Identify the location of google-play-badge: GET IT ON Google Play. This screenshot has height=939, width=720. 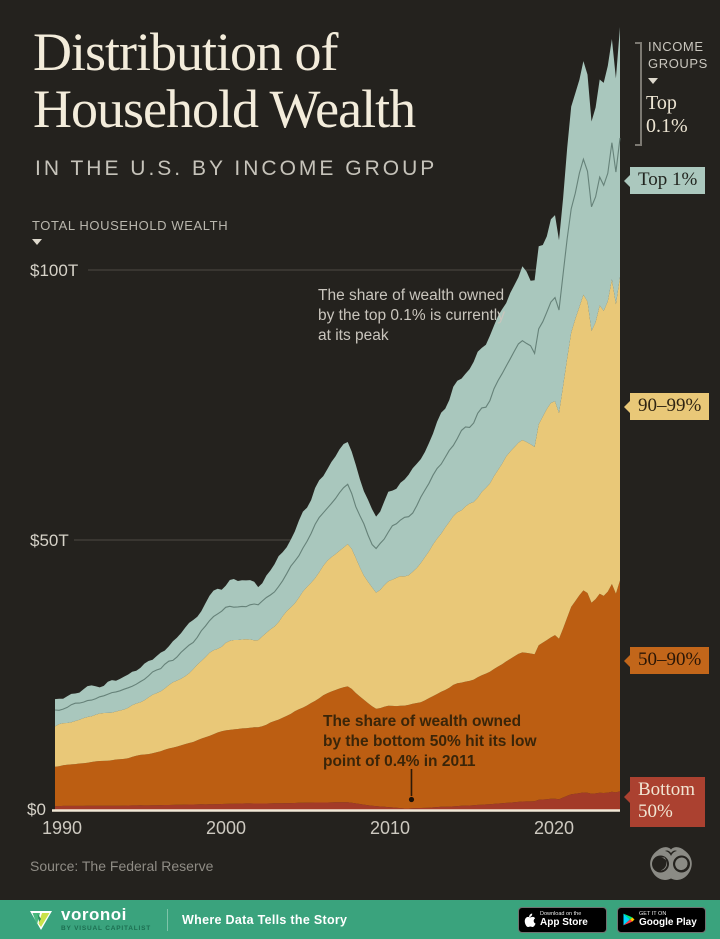
(661, 919).